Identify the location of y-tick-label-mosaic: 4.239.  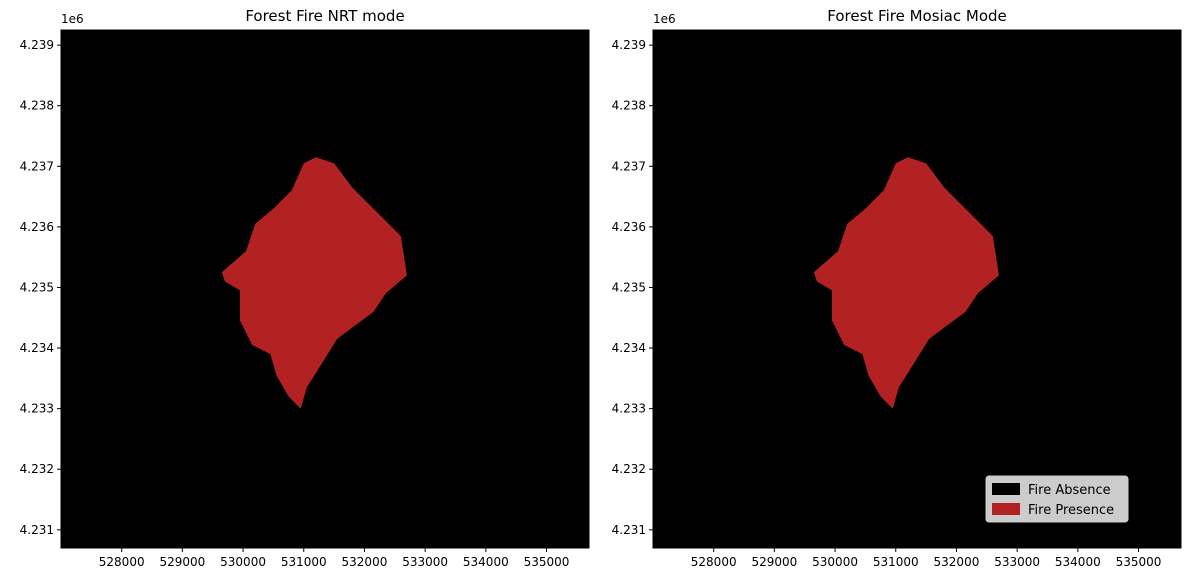
(629, 45).